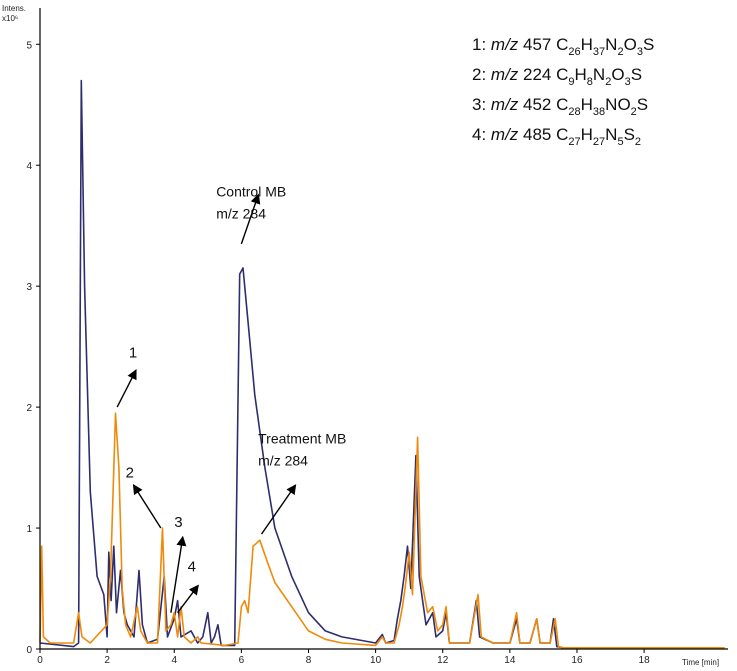 Image resolution: width=737 pixels, height=671 pixels. Describe the element at coordinates (700, 662) in the screenshot. I see `x-axis-title: Time [min]` at that location.